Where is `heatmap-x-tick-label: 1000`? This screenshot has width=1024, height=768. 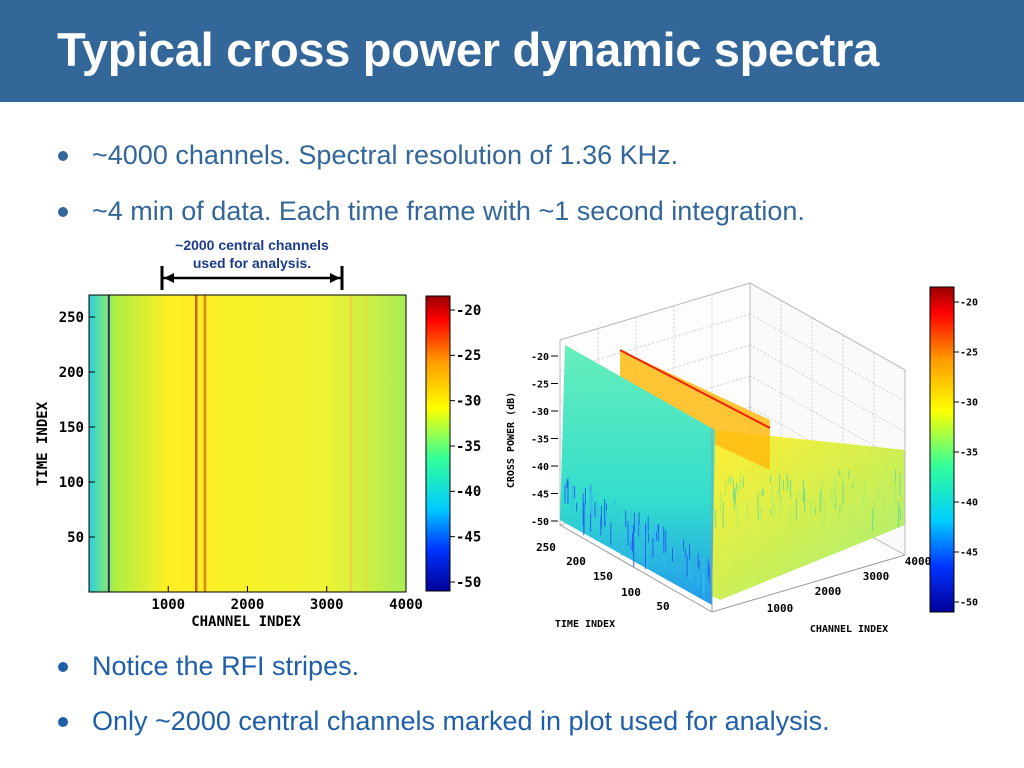
heatmap-x-tick-label: 1000 is located at coordinates (168, 605).